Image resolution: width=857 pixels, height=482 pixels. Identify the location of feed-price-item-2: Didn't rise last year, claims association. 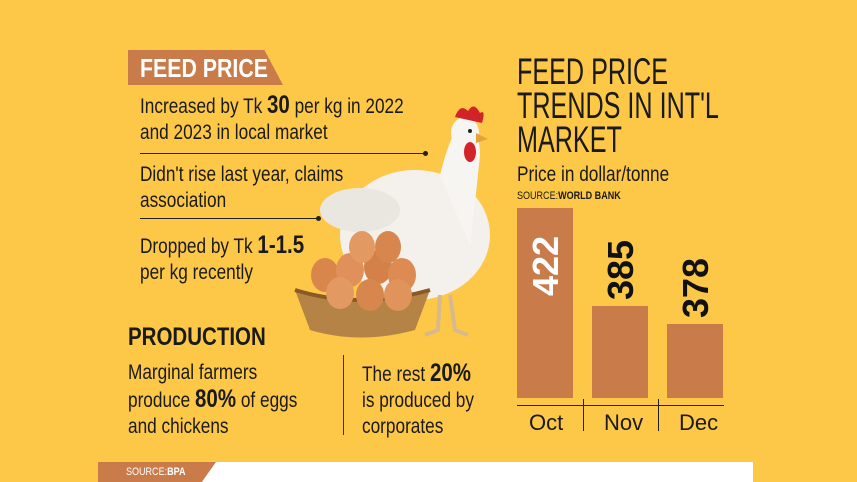
(242, 187).